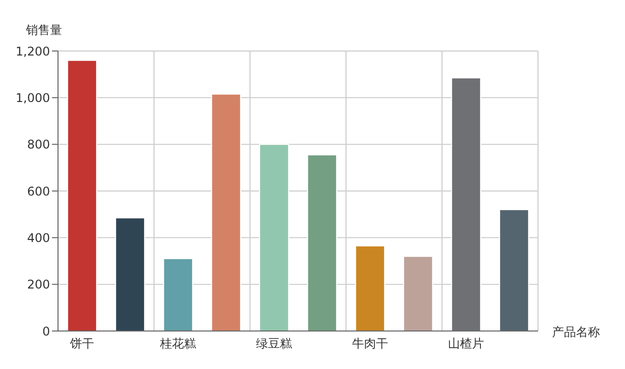 This screenshot has width=625, height=369. Describe the element at coordinates (370, 343) in the screenshot. I see `x-tick-label: 牛肉干` at that location.